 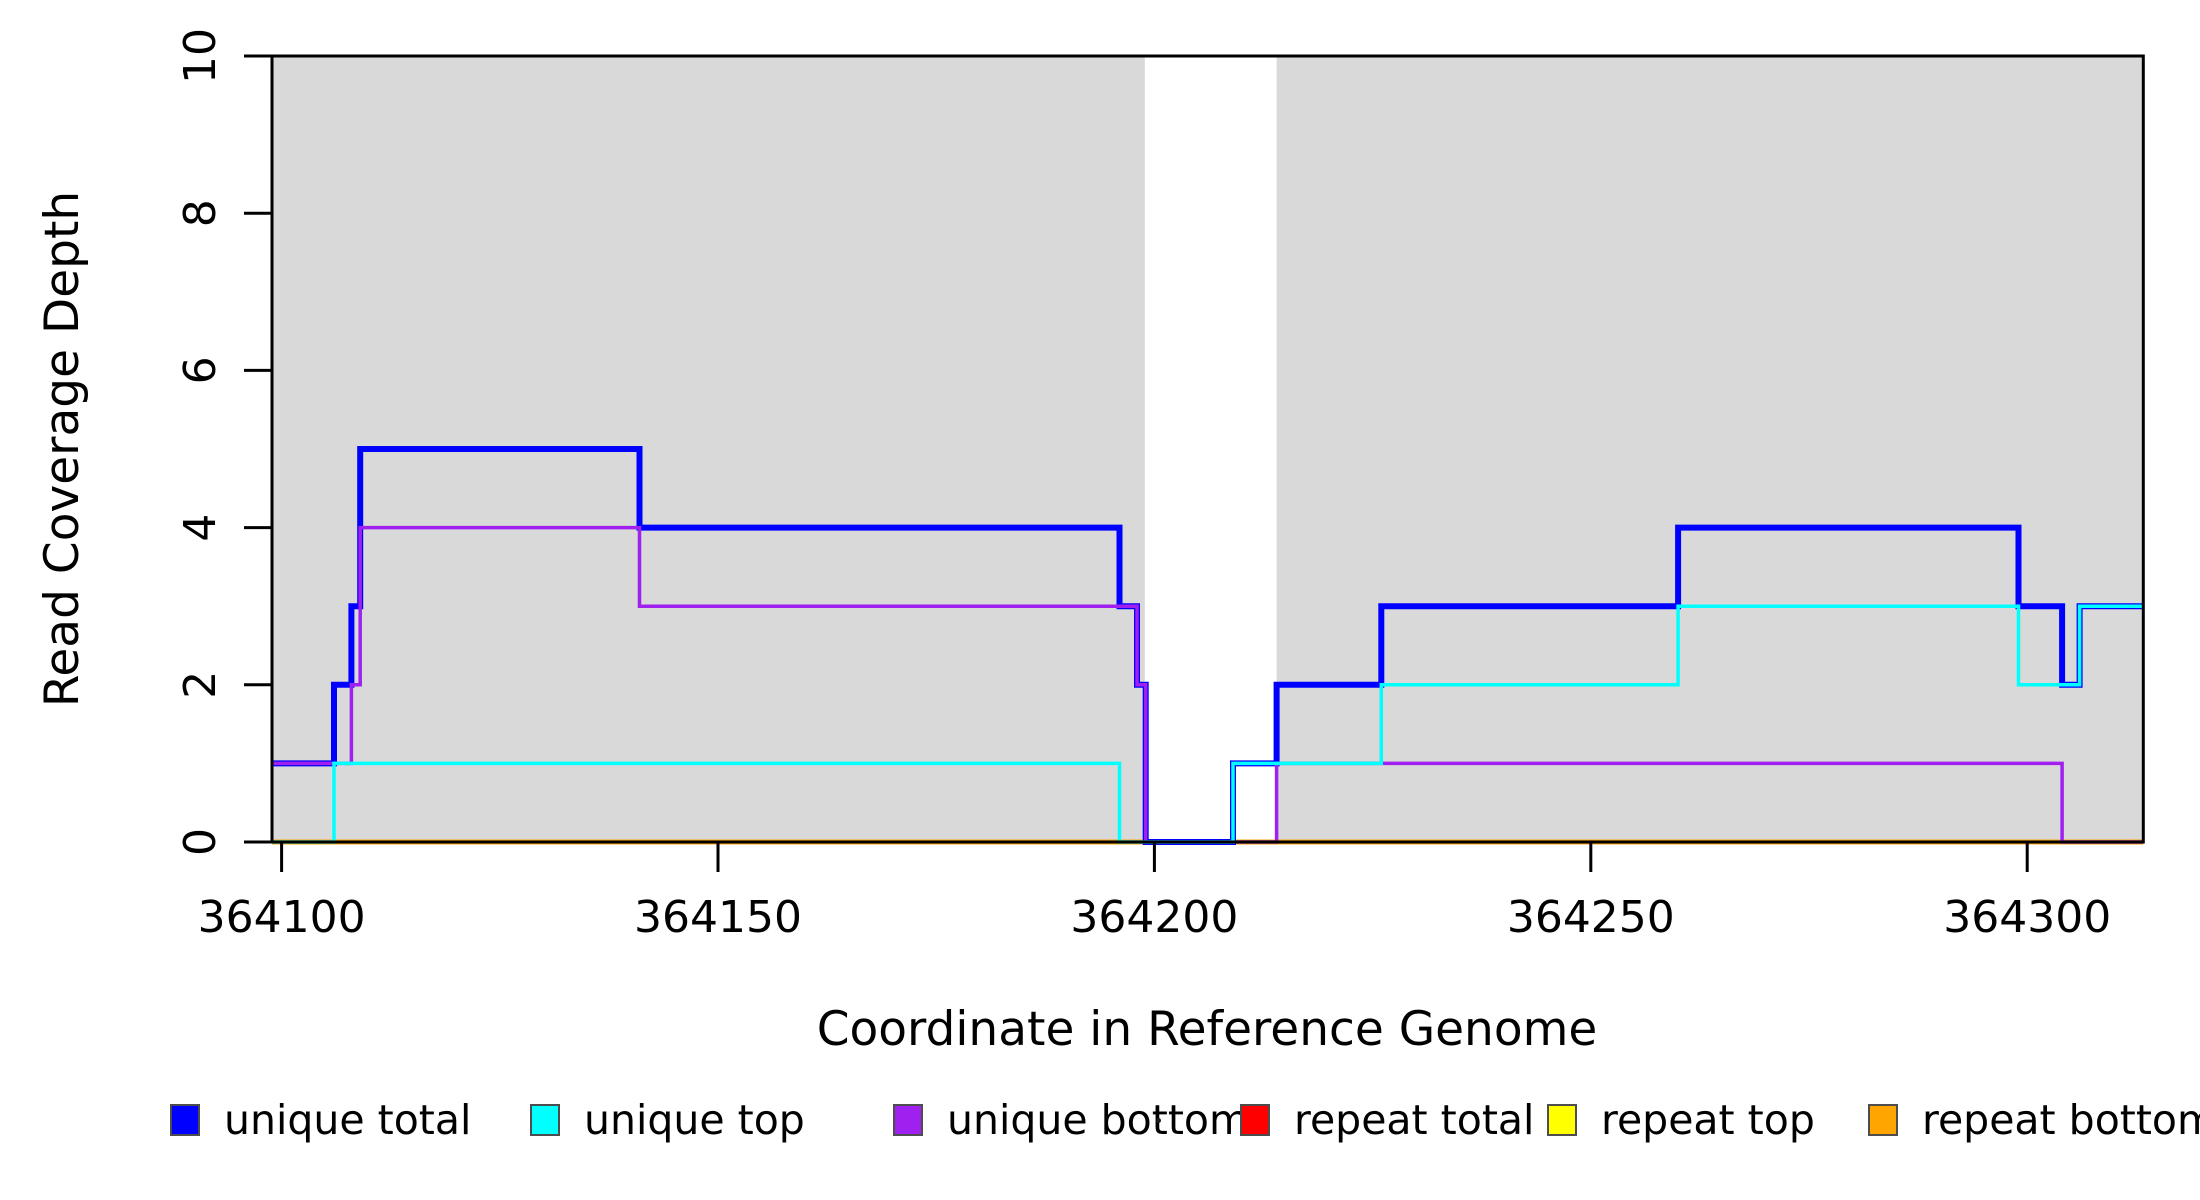 What do you see at coordinates (1154, 917) in the screenshot?
I see `x-tick-label: 364200` at bounding box center [1154, 917].